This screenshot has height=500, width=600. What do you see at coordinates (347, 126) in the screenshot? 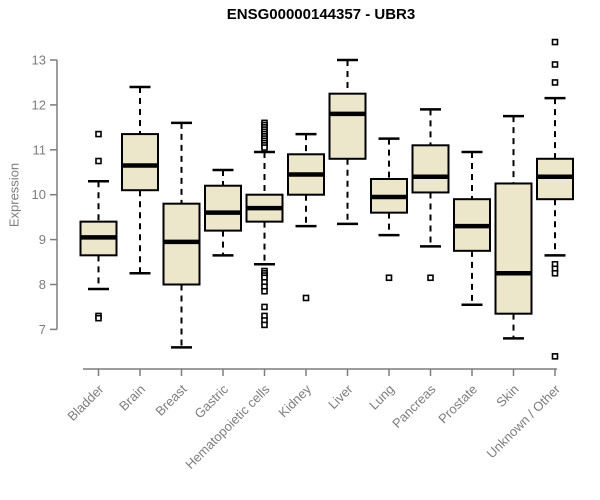
I see `box-liver` at bounding box center [347, 126].